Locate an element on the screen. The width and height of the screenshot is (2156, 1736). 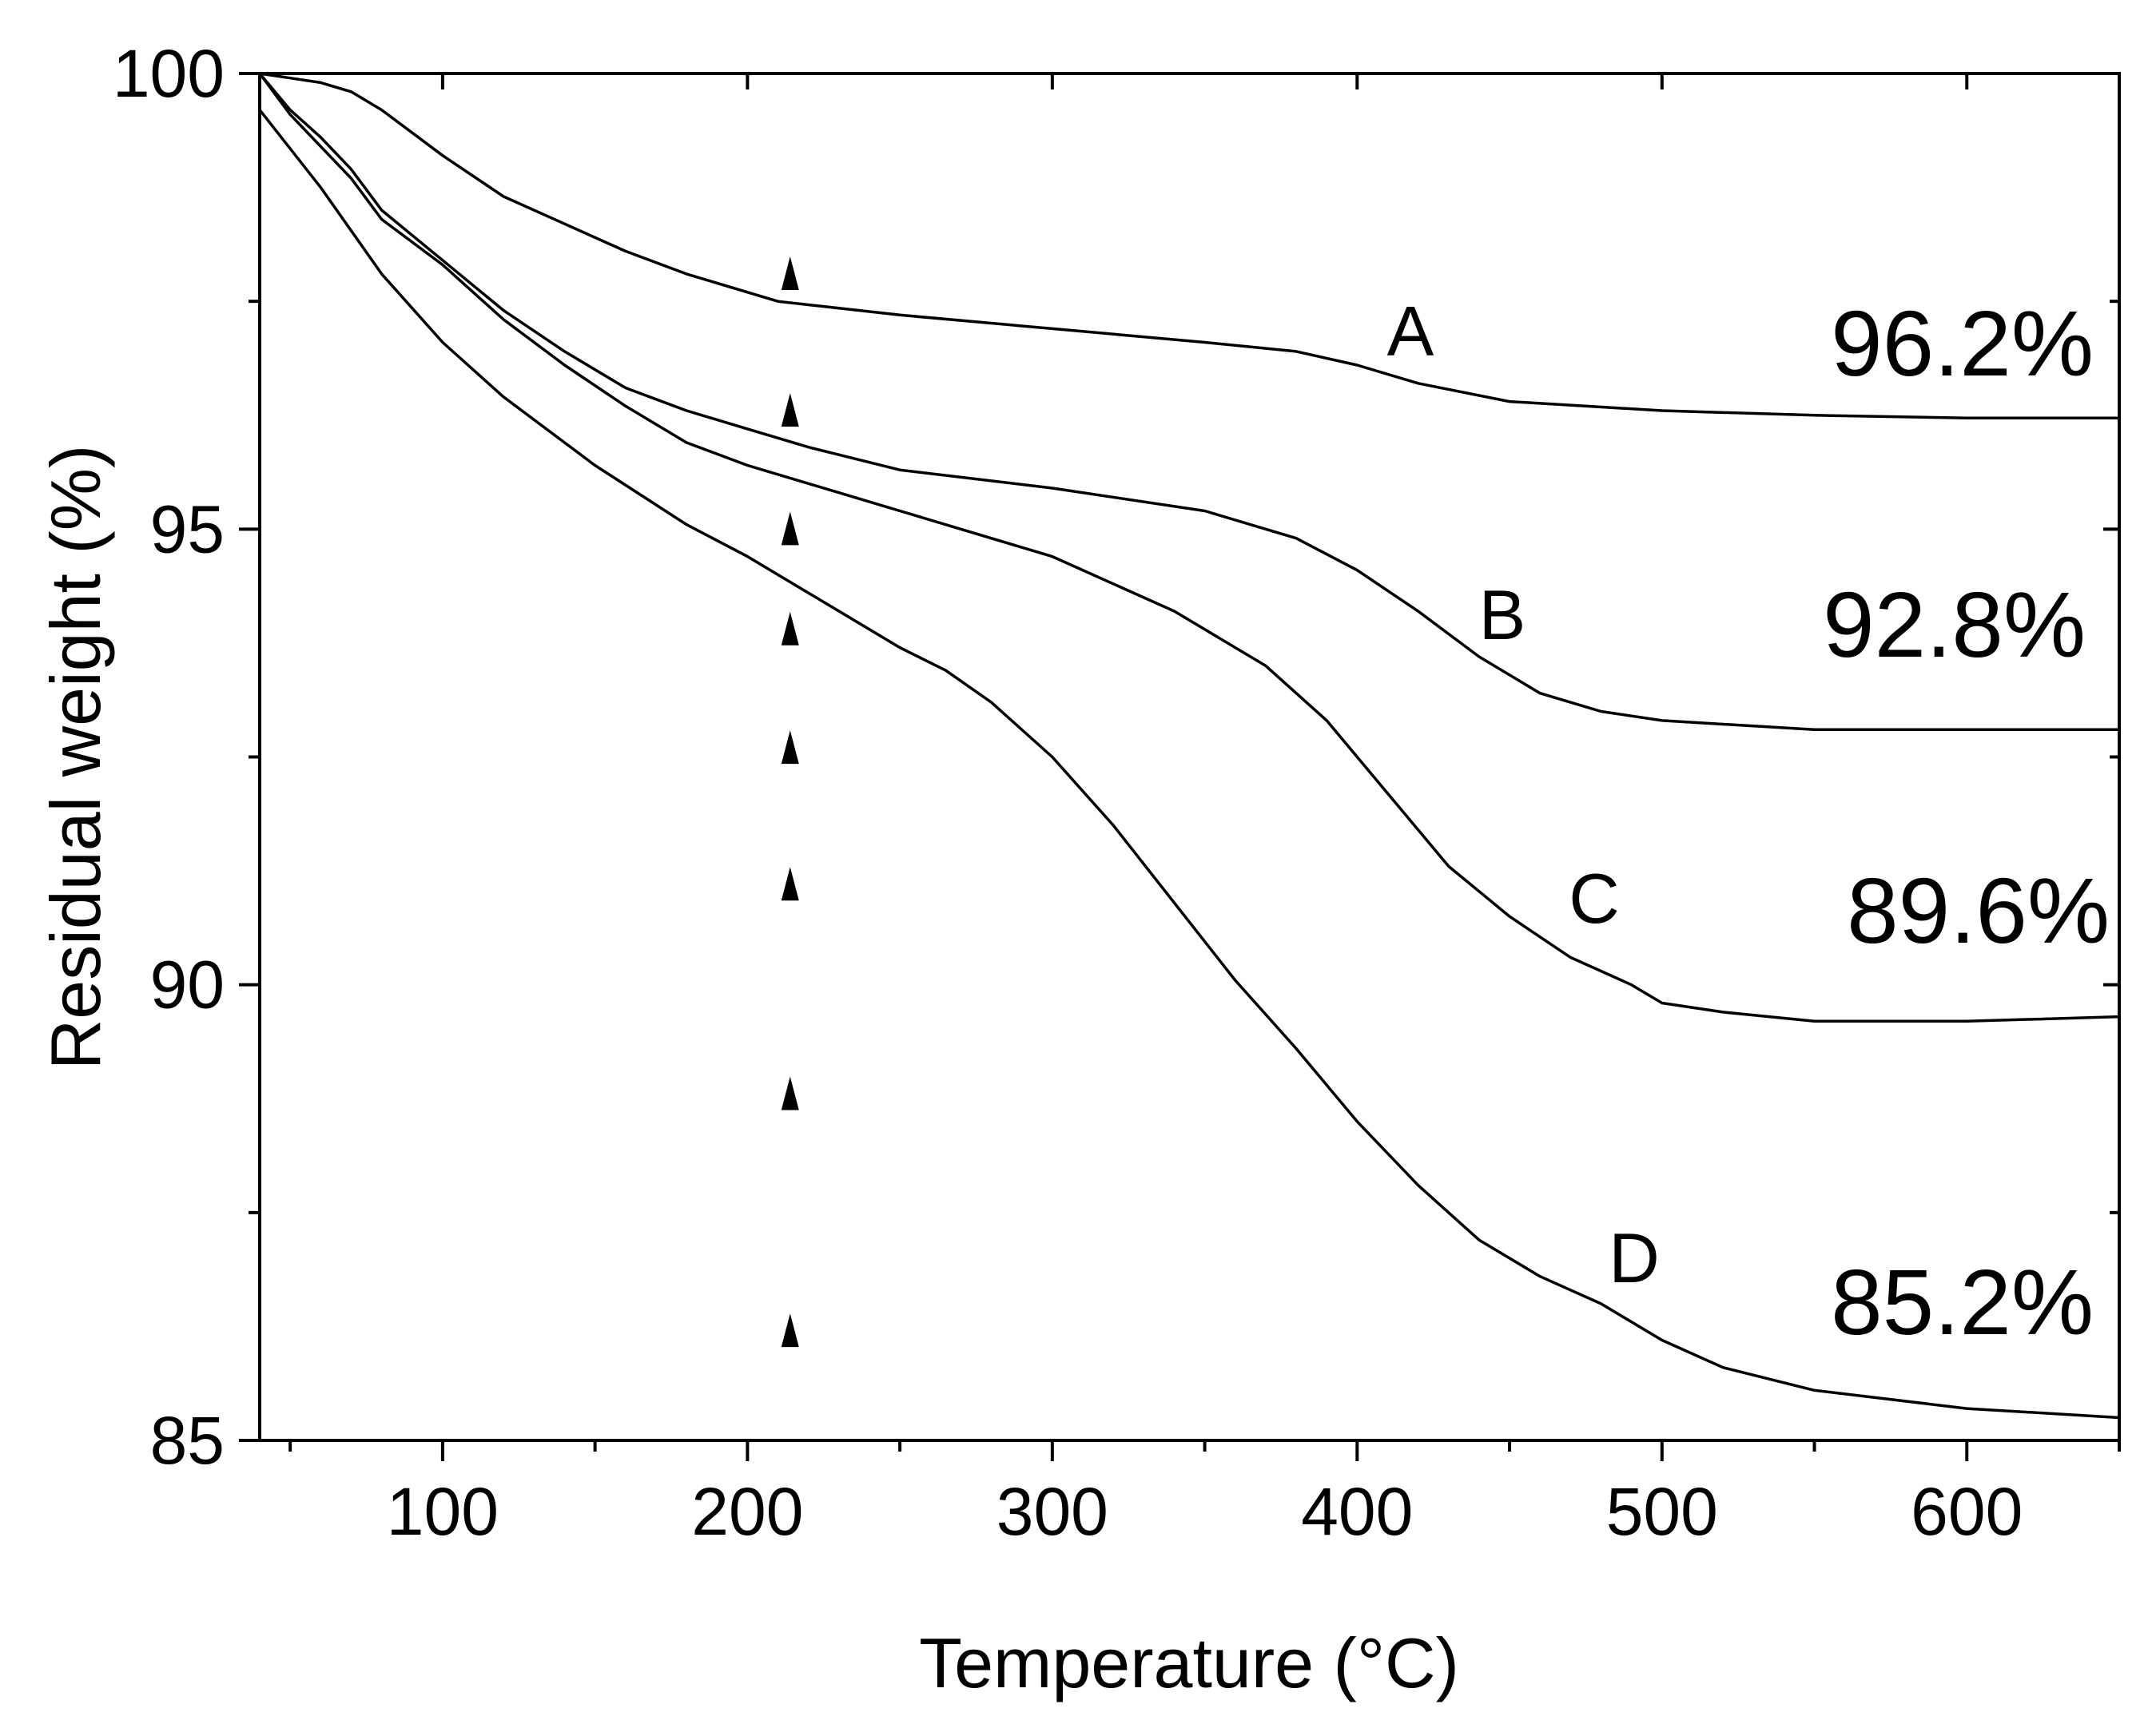
x-tick-label: 100 is located at coordinates (443, 1511).